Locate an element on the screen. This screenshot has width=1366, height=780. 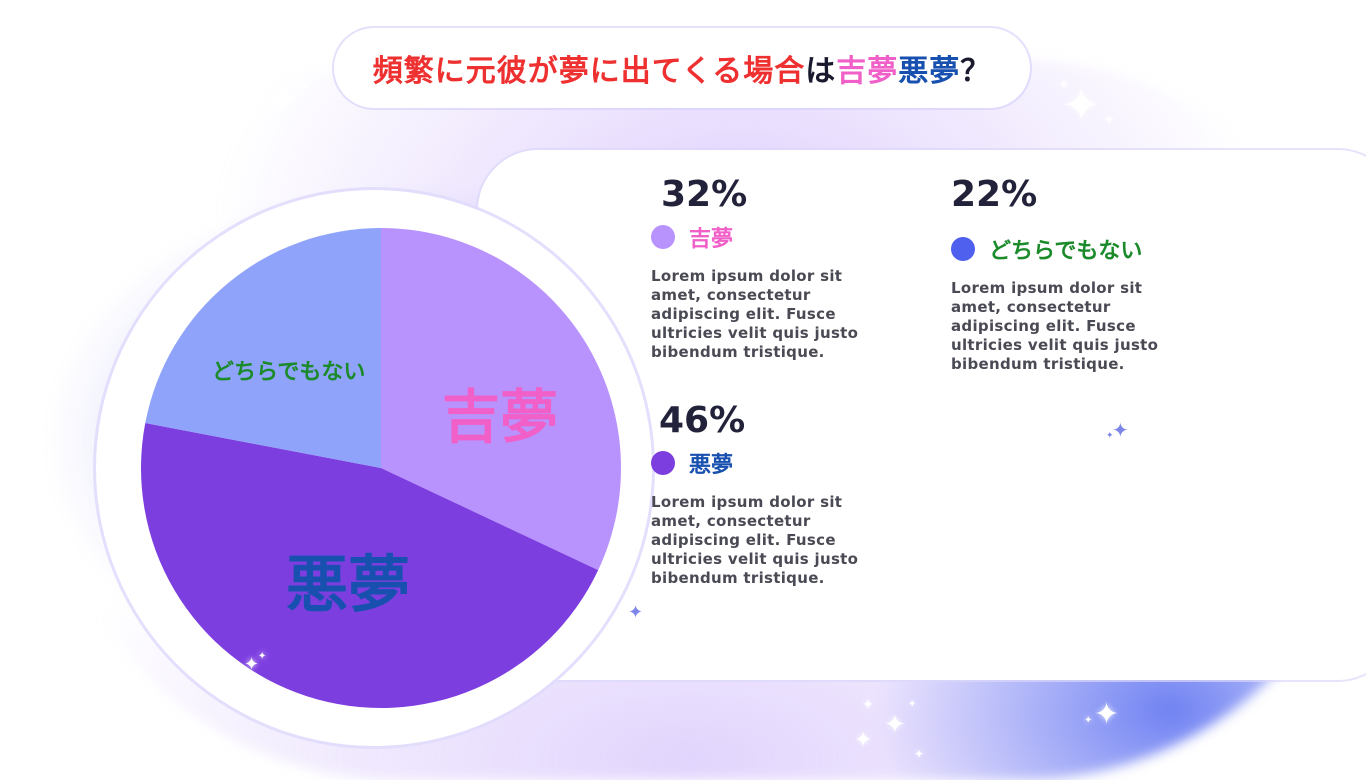
pie-slice-kichimu is located at coordinates (501, 399).